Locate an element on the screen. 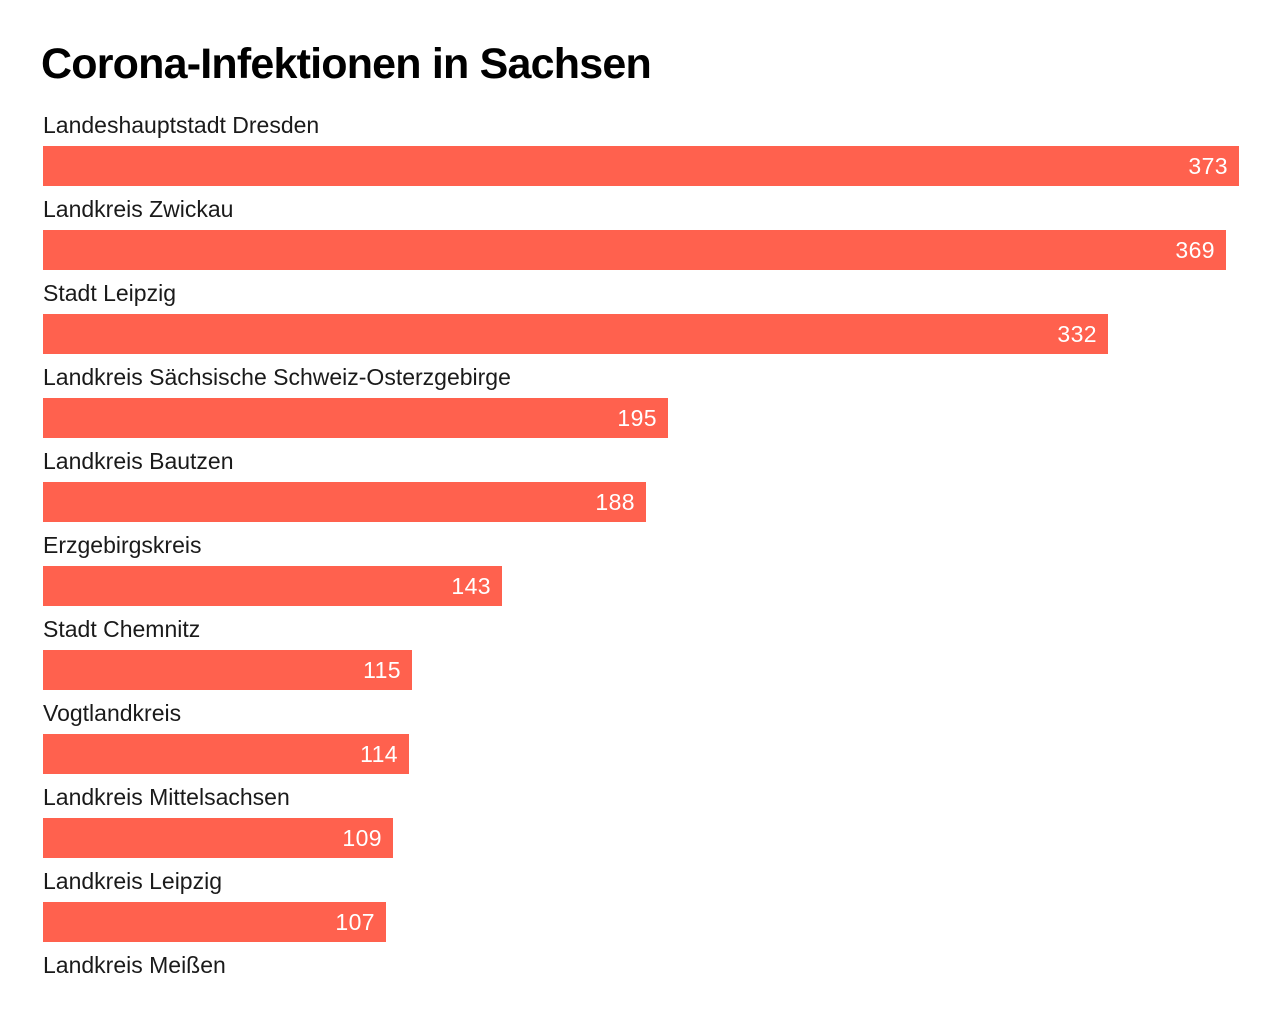 Image resolution: width=1282 pixels, height=1032 pixels. bar-value-label: 109 is located at coordinates (362, 838).